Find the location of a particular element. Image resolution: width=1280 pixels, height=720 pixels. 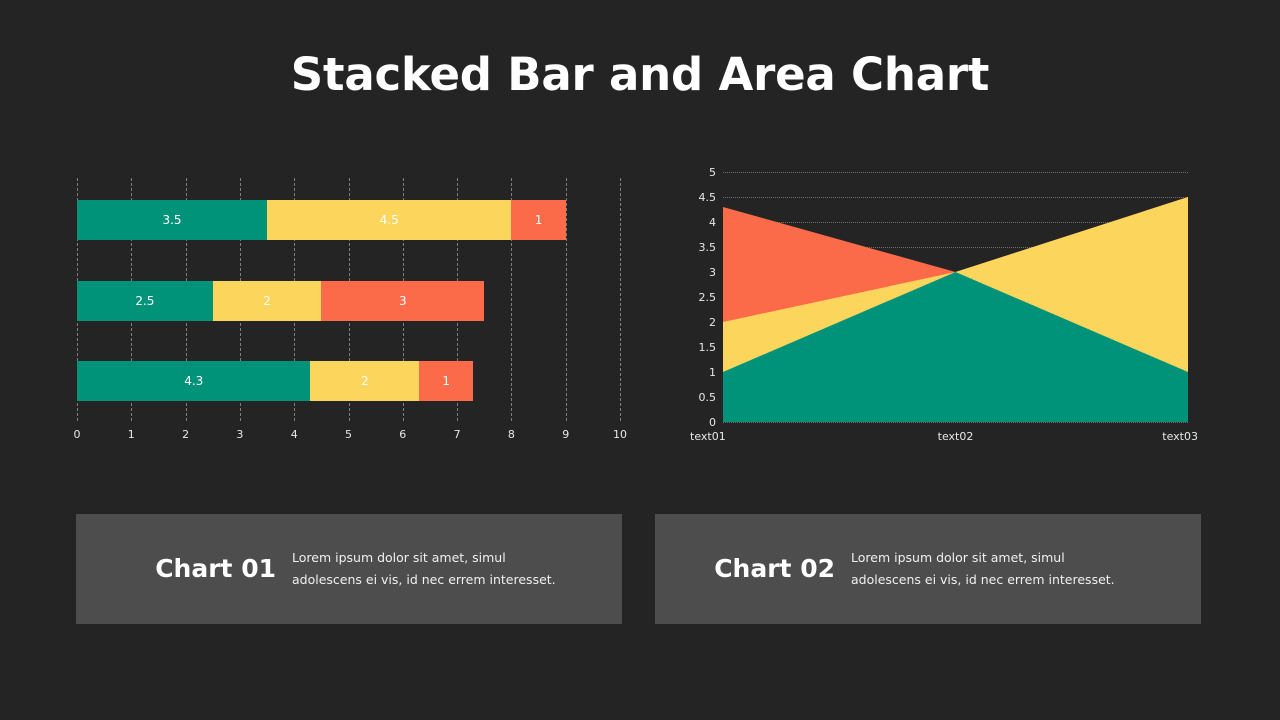

bar-x-tick-label: 8 is located at coordinates (511, 434).